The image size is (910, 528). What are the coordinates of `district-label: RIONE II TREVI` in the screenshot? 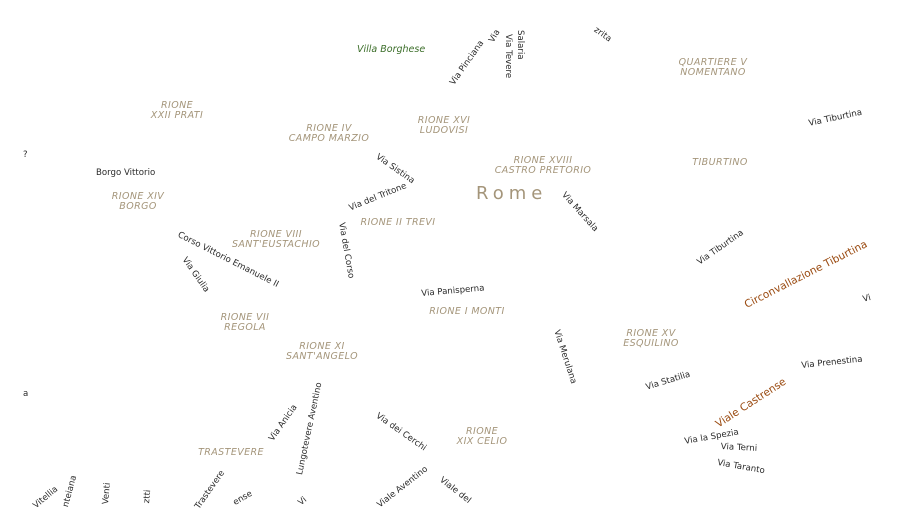 It's located at (398, 223).